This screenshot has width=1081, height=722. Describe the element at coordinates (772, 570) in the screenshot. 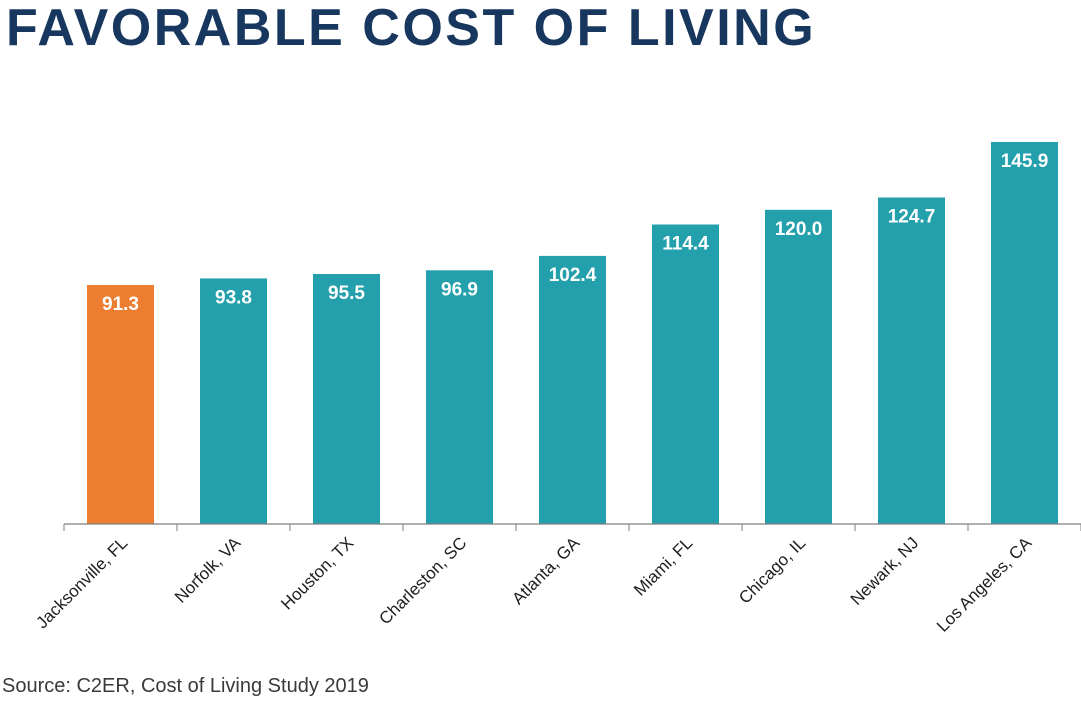

I see `category-tick-label: Chicago, IL` at that location.